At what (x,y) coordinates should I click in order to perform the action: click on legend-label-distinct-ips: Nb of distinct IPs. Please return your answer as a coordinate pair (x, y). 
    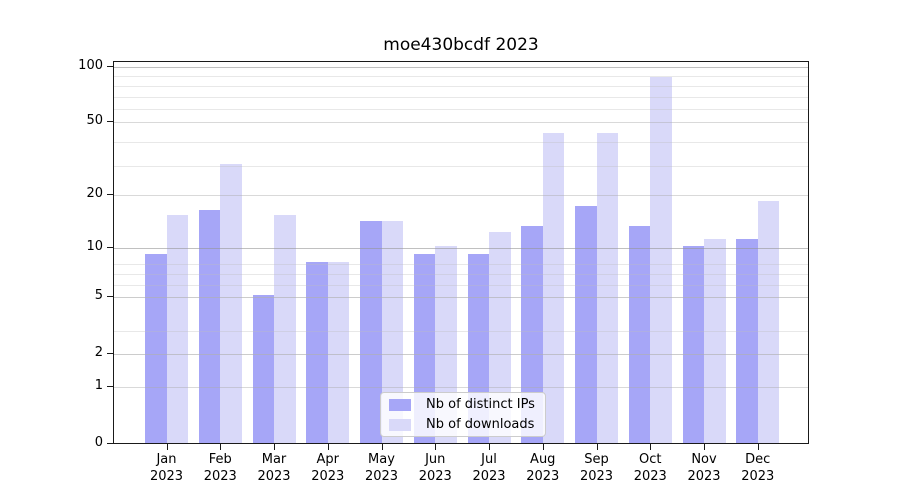
    Looking at the image, I should click on (480, 404).